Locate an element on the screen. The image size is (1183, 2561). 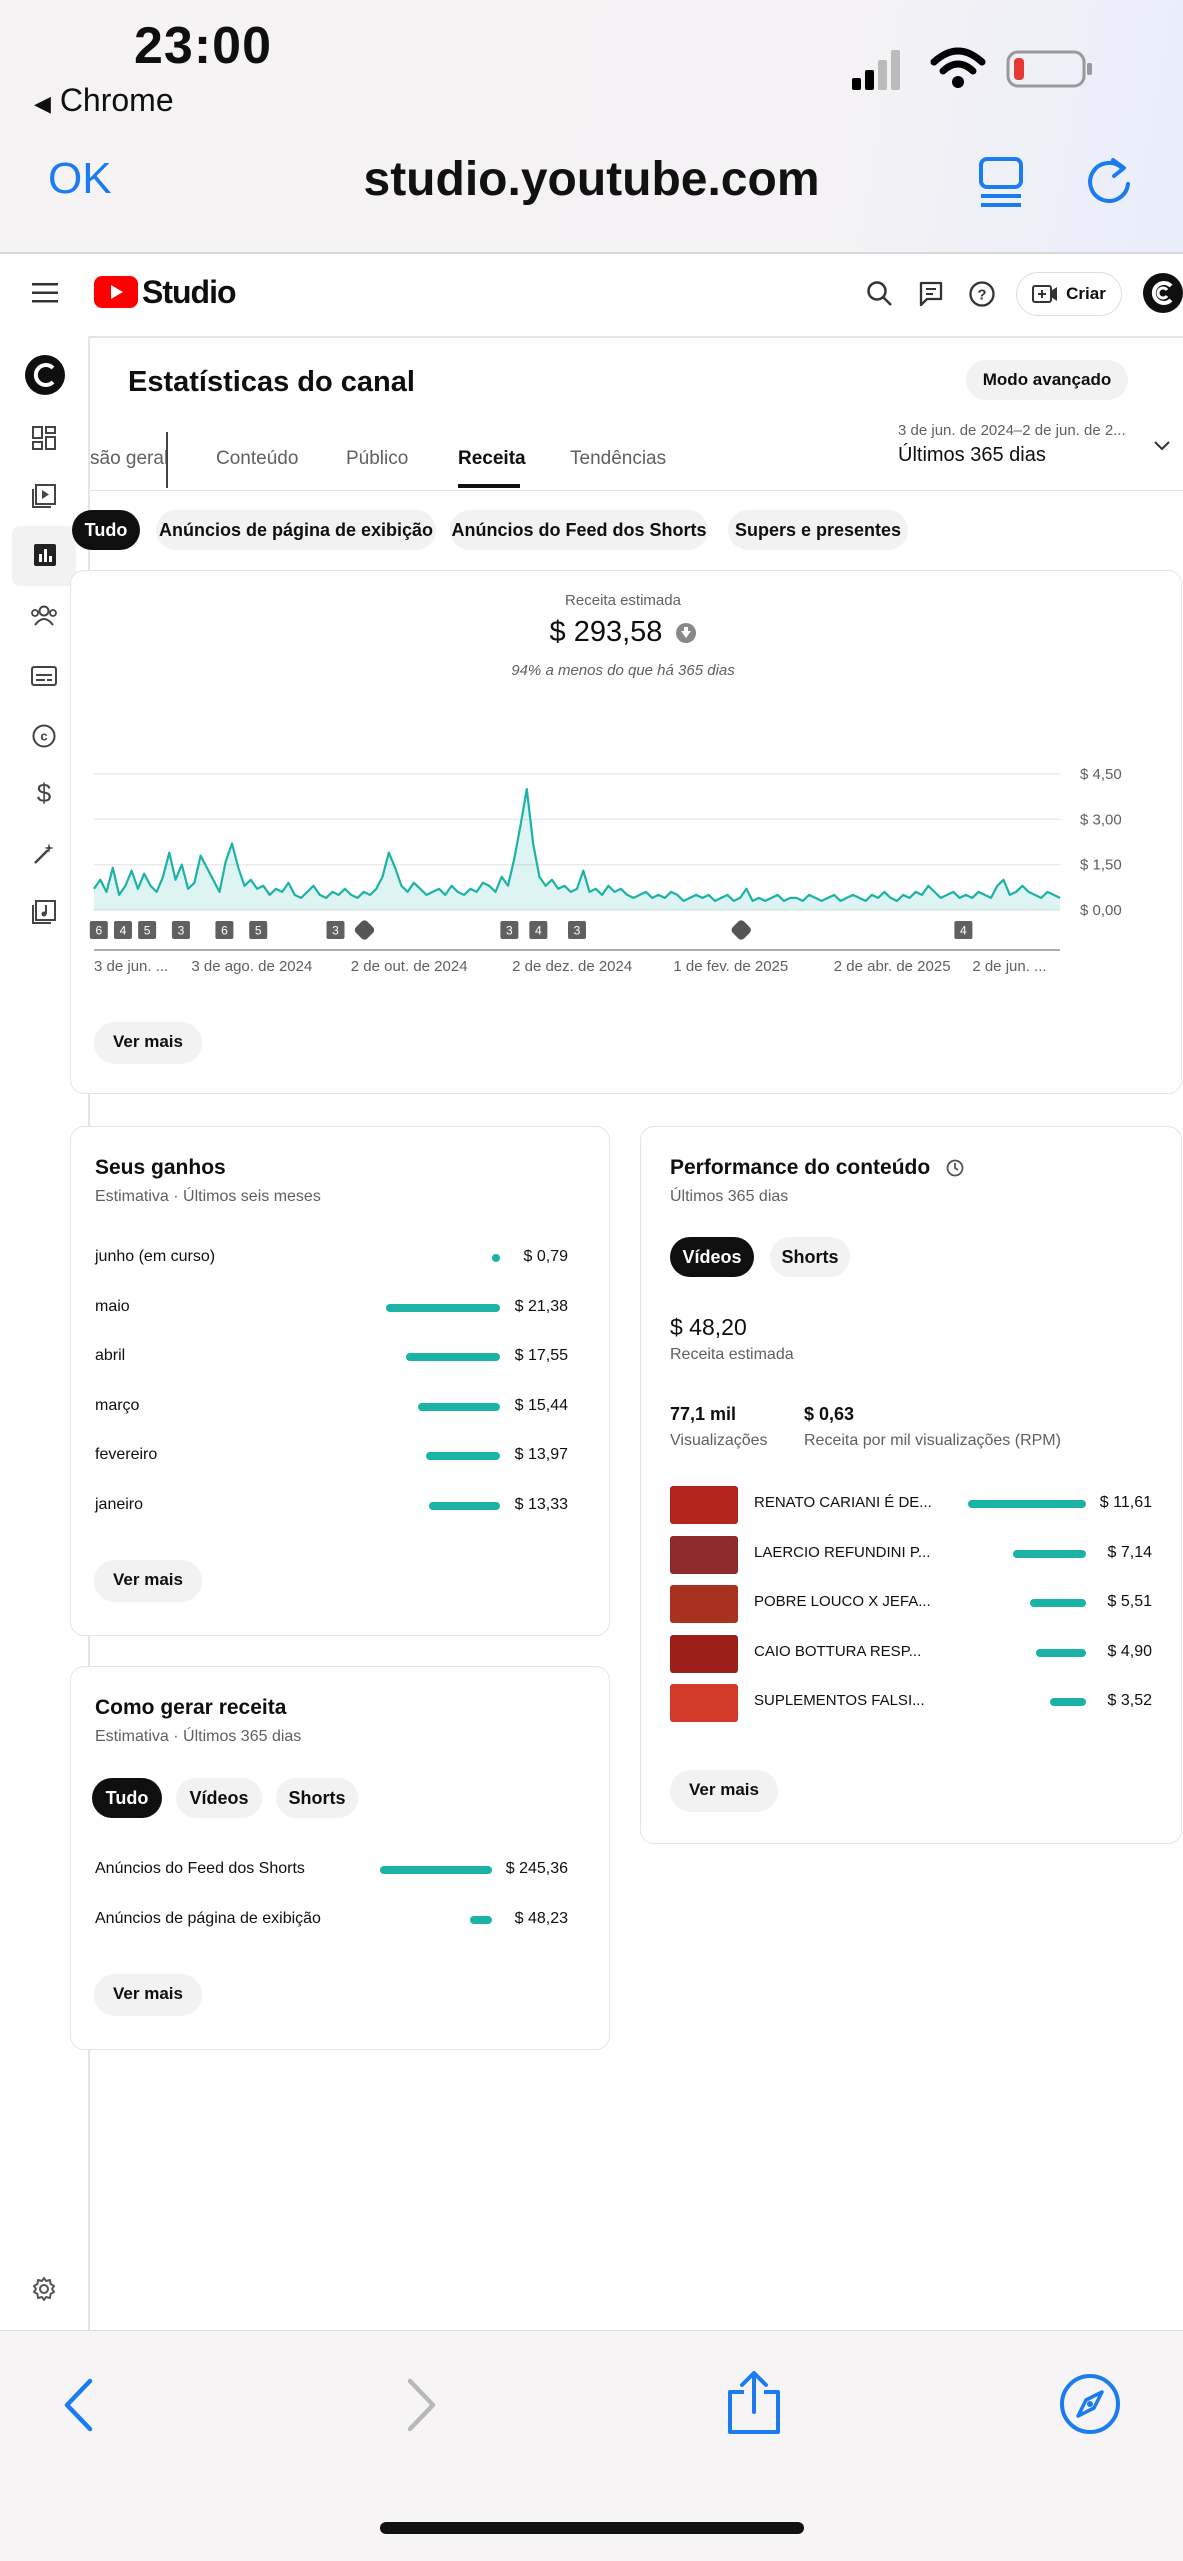
compass-icon is located at coordinates (1090, 2404).